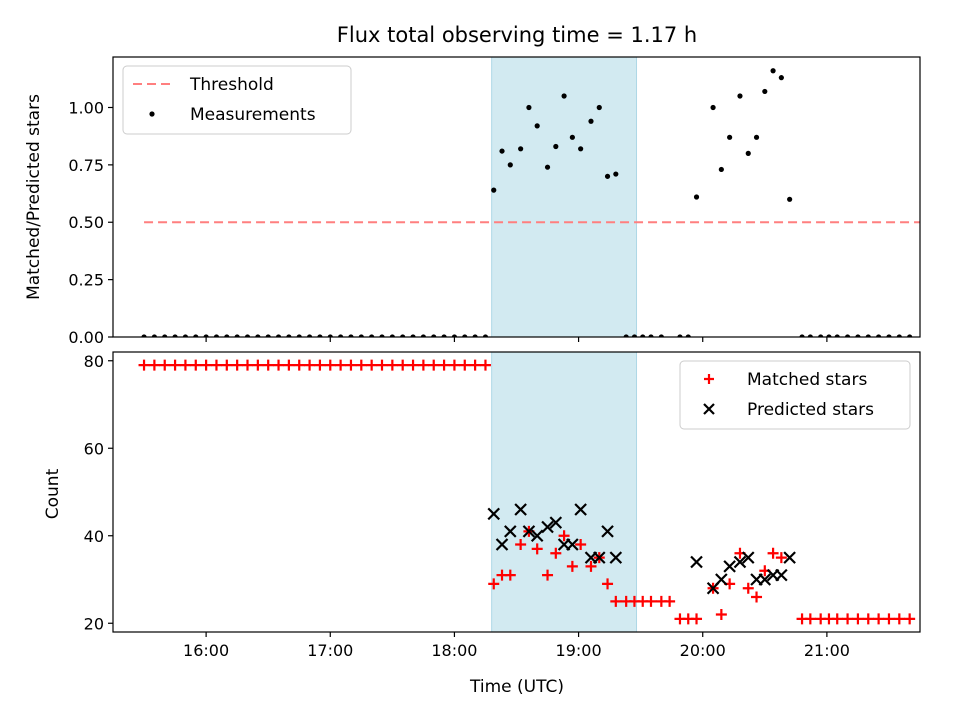 The image size is (960, 720). Describe the element at coordinates (330, 650) in the screenshot. I see `x-tick-label: 17:00` at that location.